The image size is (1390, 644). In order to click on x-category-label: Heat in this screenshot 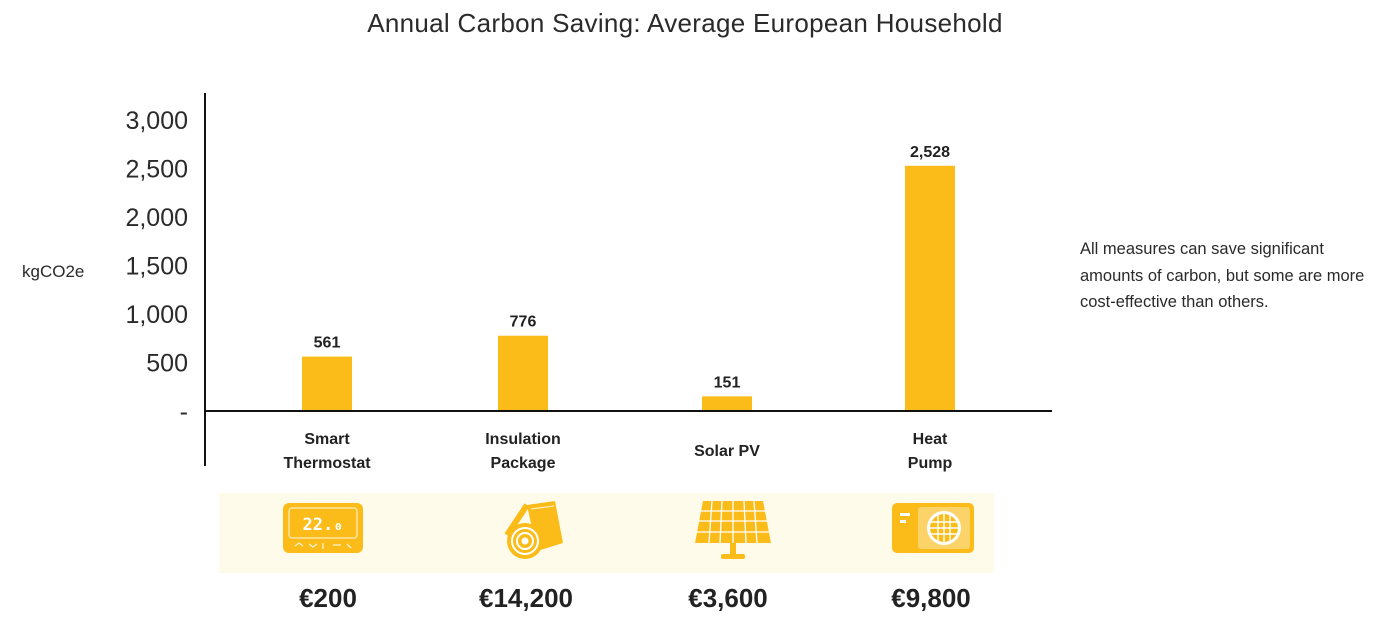, I will do `click(930, 439)`.